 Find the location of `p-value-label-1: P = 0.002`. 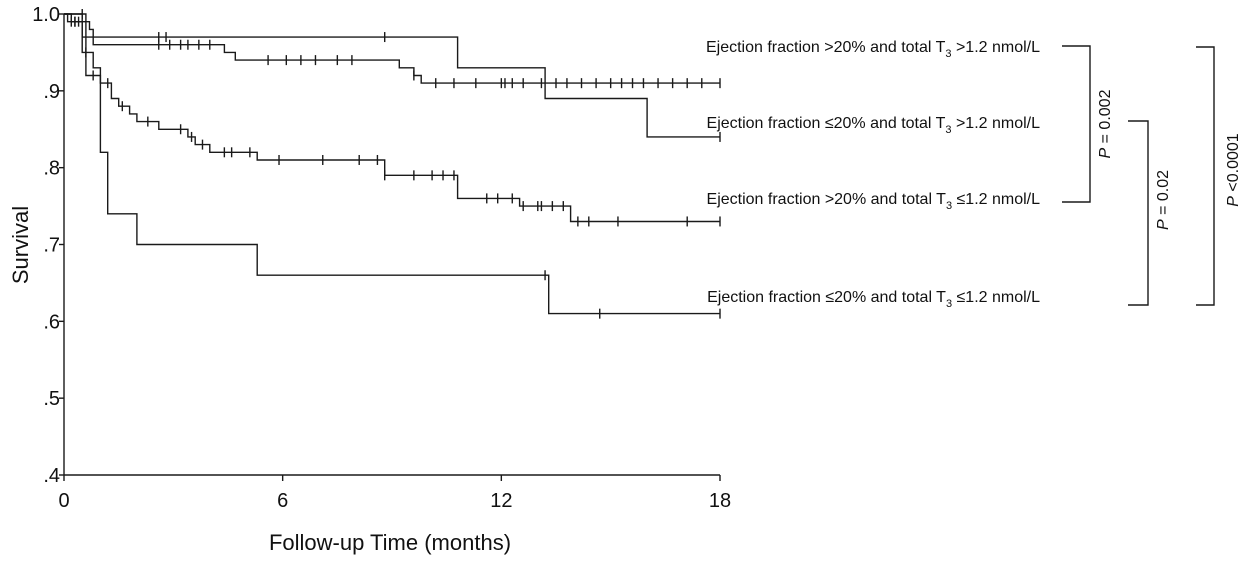

p-value-label-1: P = 0.002 is located at coordinates (1105, 123).